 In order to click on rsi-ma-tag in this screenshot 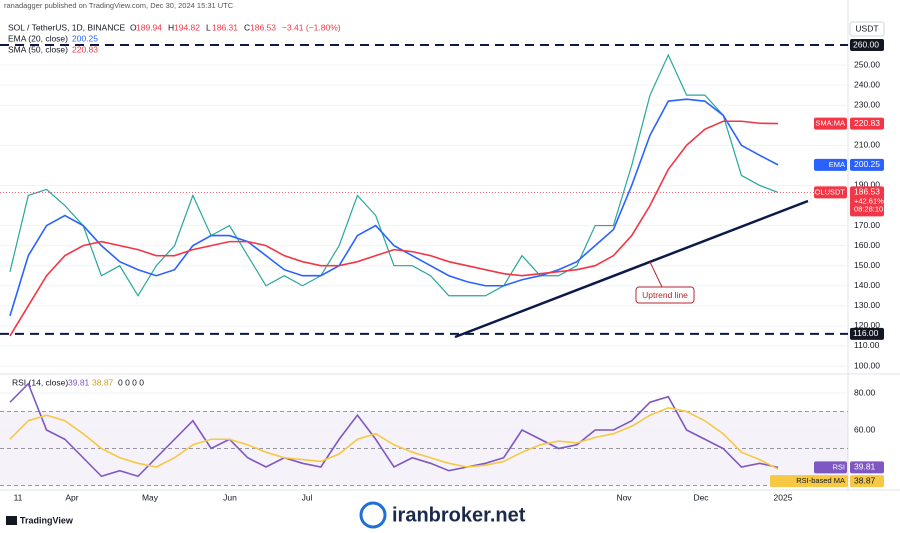, I will do `click(867, 481)`.